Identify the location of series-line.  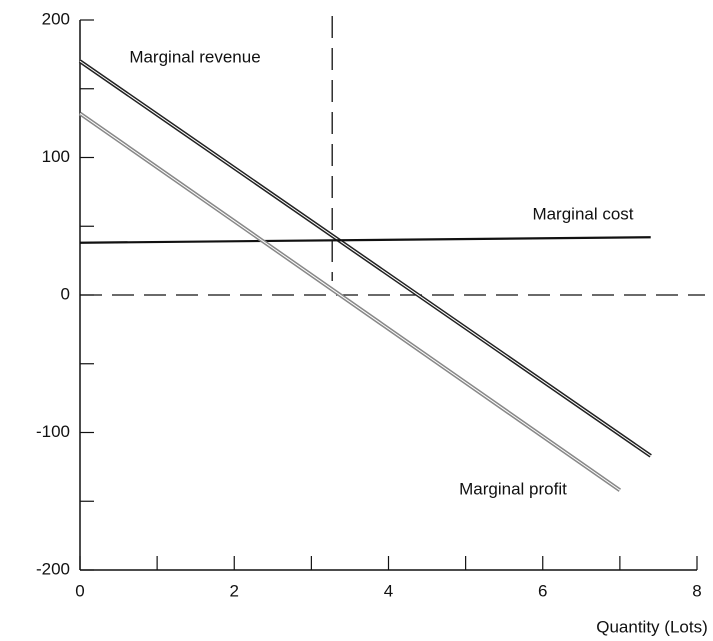
(365, 240).